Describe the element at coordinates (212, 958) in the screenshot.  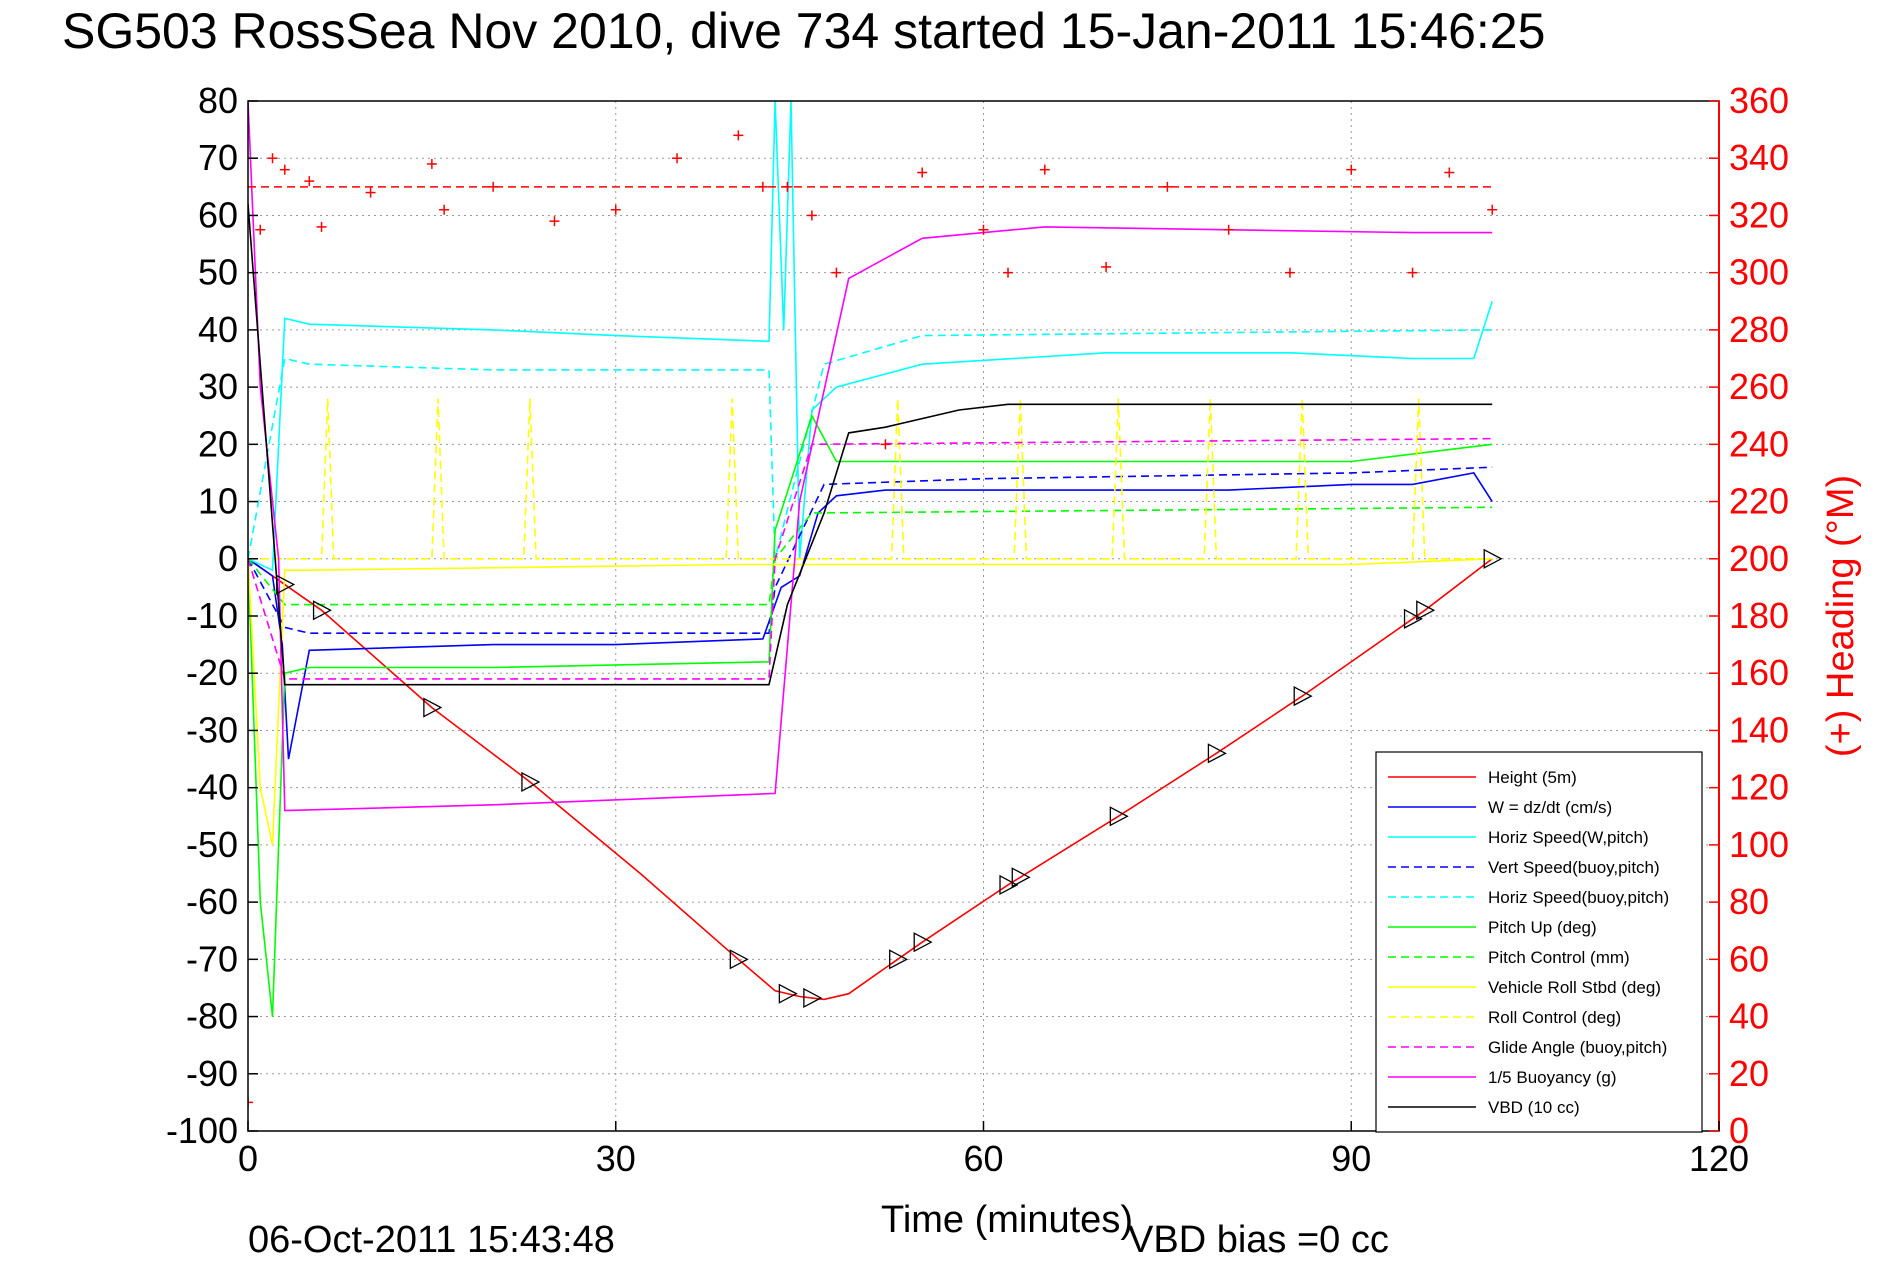
I see `y-tick-label: -70` at that location.